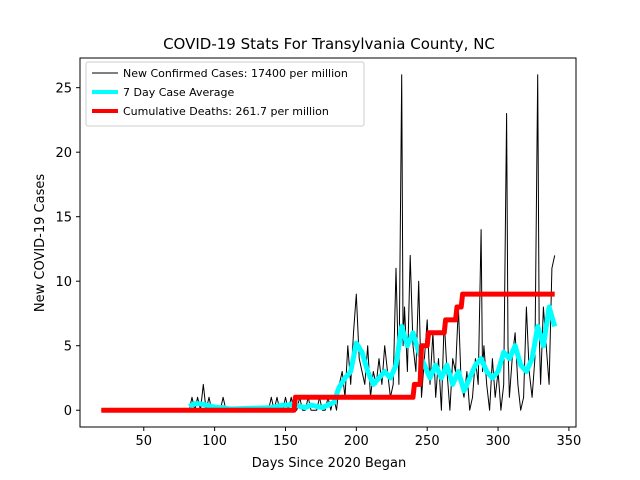 The image size is (640, 480). I want to click on x-tick-label: 150, so click(285, 441).